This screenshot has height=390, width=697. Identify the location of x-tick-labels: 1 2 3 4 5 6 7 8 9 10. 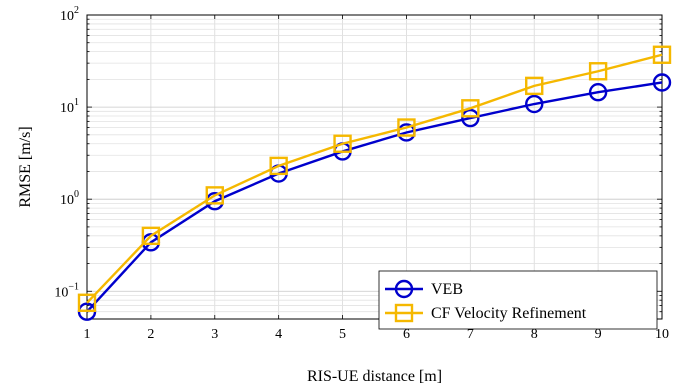
(377, 334).